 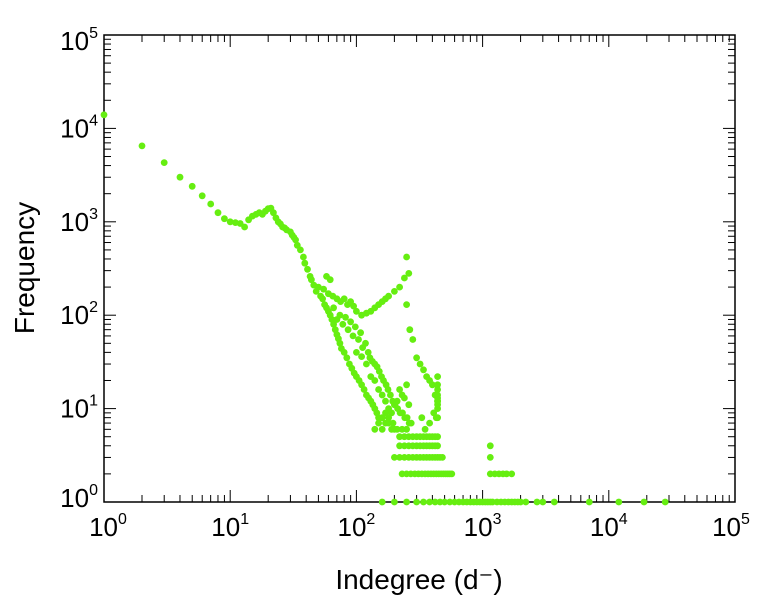 I want to click on y-tick-label: 10⁰, so click(x=79, y=497).